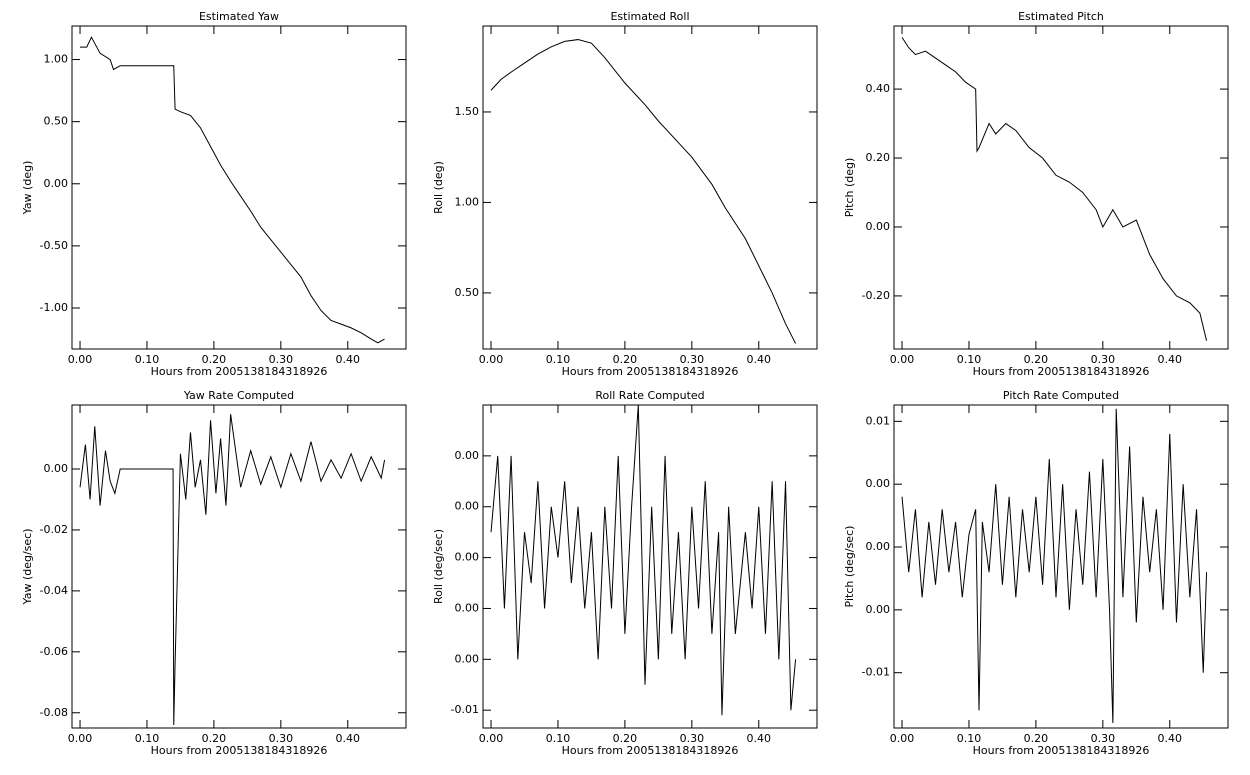 The image size is (1250, 775). Describe the element at coordinates (54, 712) in the screenshot. I see `y-tick-label: -0.08` at that location.